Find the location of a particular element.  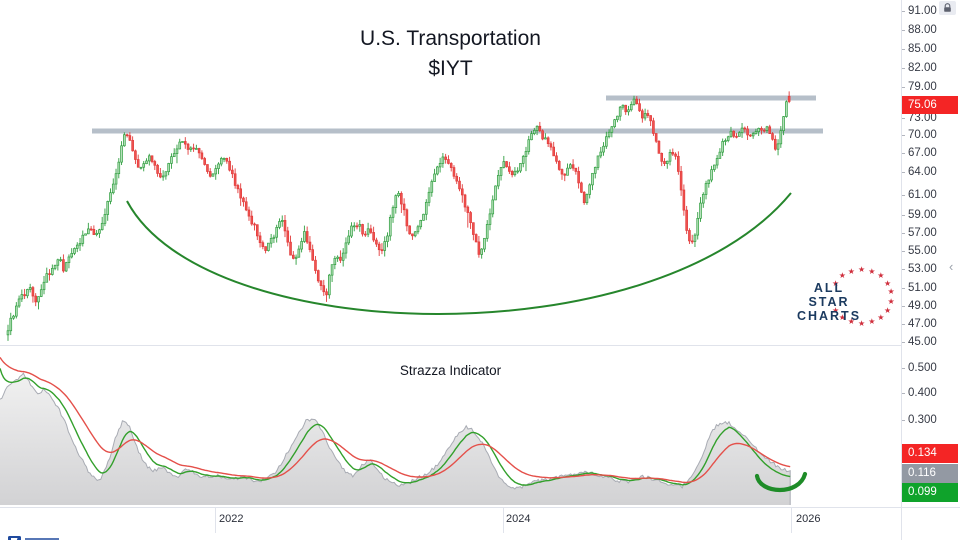

indicator-badge-green: 0.099 is located at coordinates (930, 492).